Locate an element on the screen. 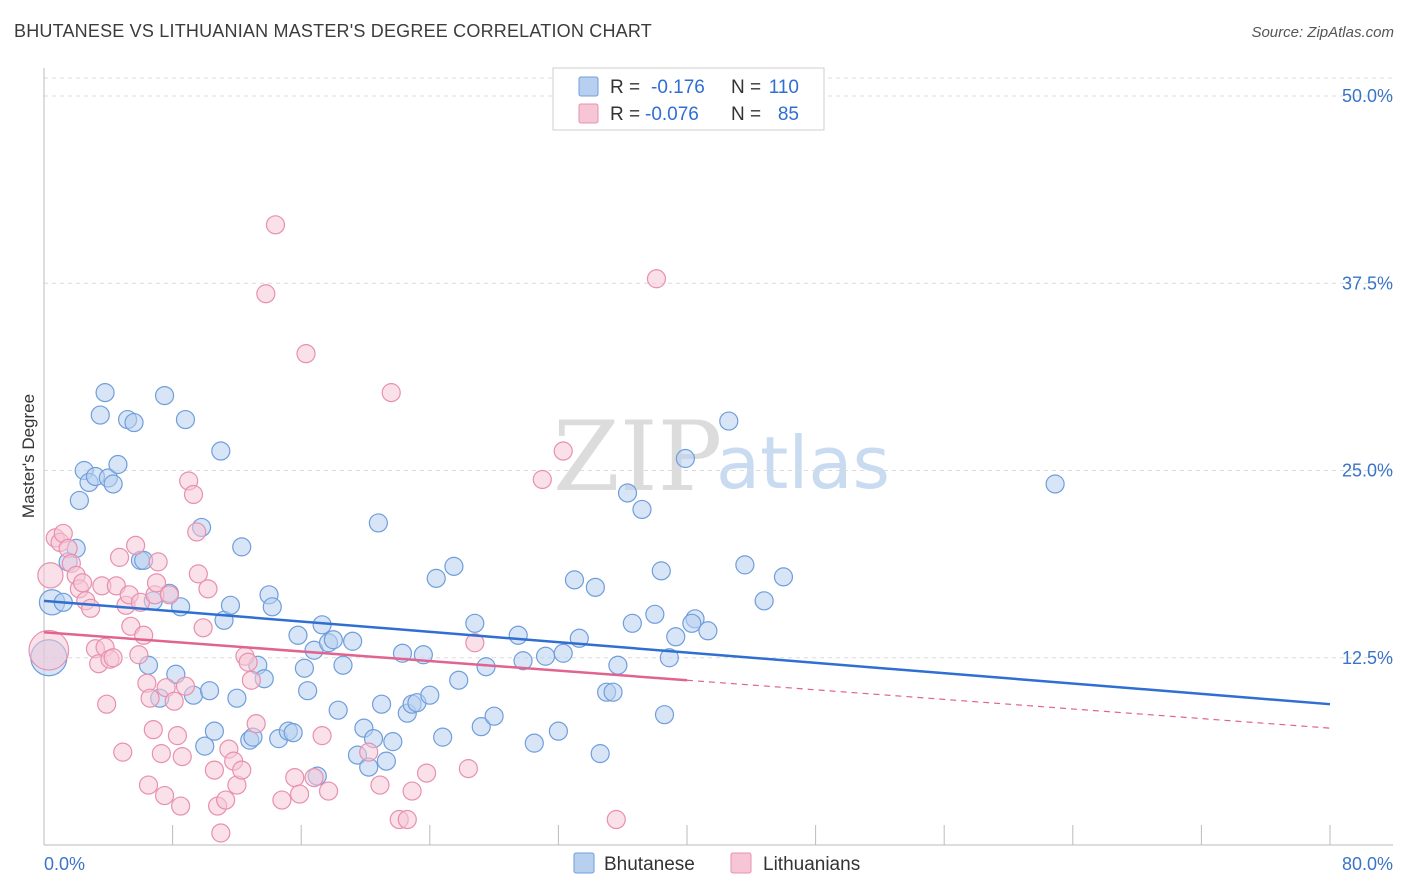 The image size is (1406, 892). x-tick-label-min: 0.0% is located at coordinates (64, 864).